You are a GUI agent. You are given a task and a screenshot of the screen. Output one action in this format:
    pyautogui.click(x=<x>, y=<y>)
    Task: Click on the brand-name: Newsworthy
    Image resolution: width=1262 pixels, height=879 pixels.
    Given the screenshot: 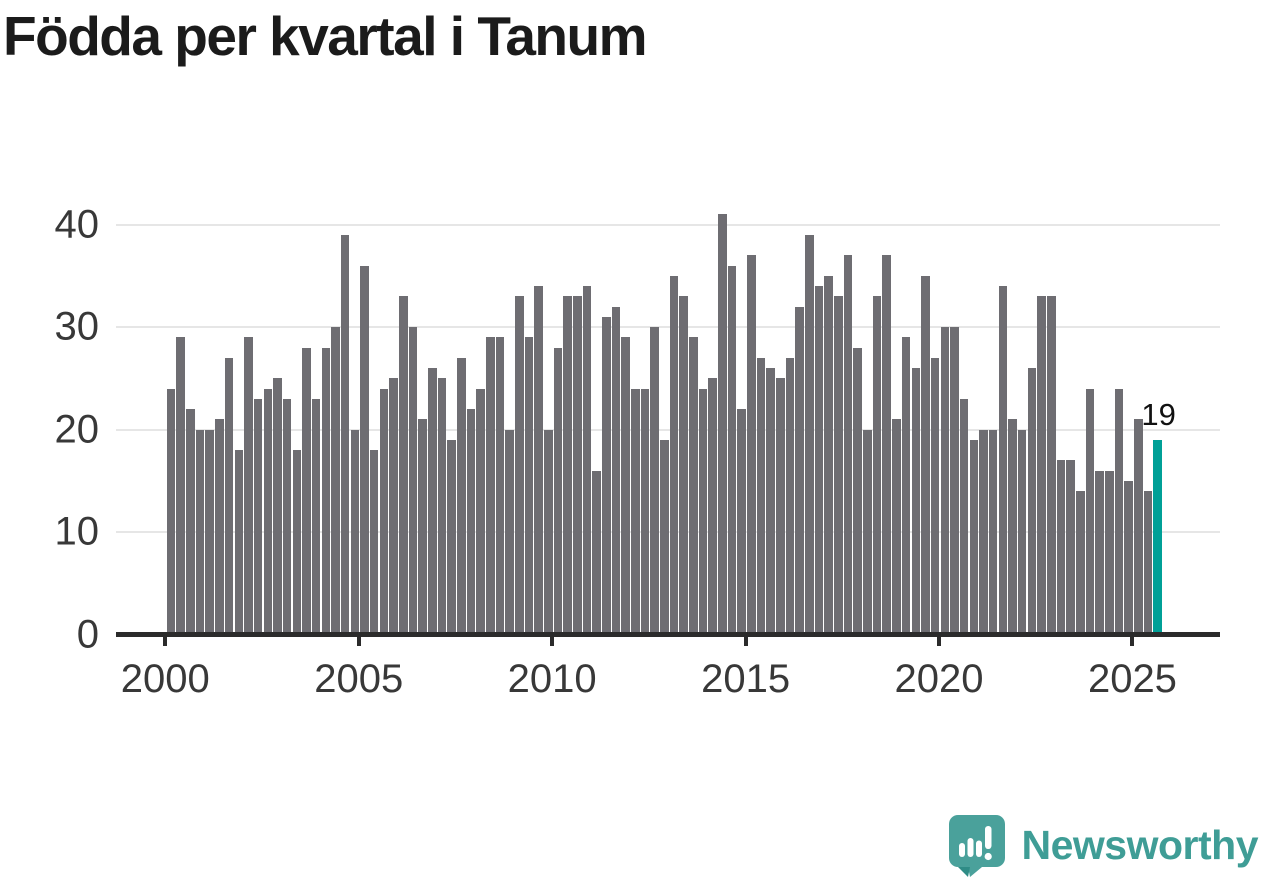 What is the action you would take?
    pyautogui.click(x=1140, y=845)
    